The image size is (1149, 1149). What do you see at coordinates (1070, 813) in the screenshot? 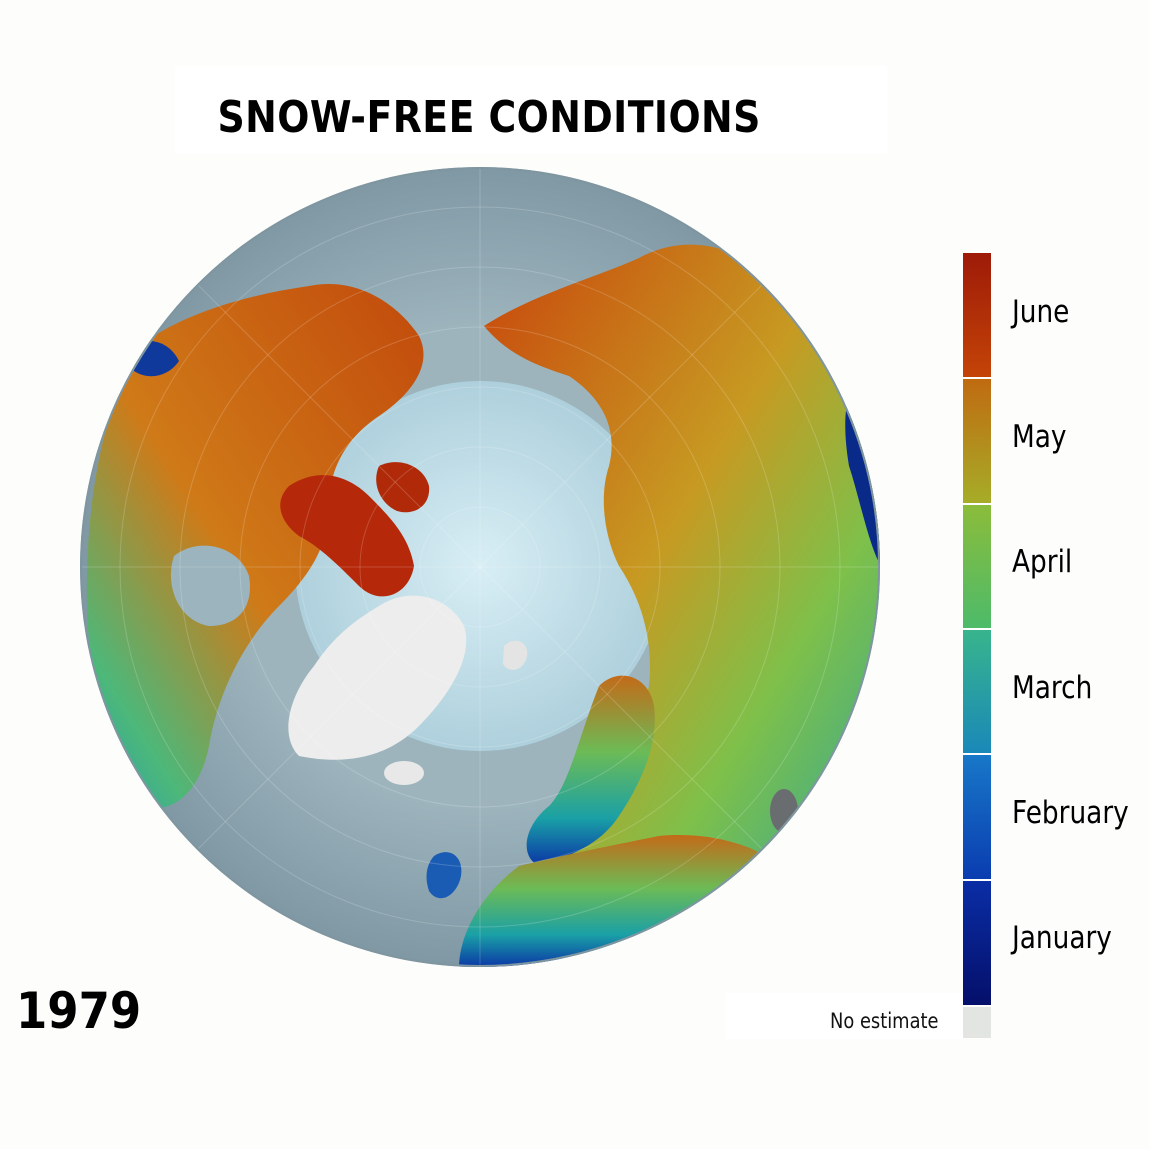
I see `legend-label-february: February` at bounding box center [1070, 813].